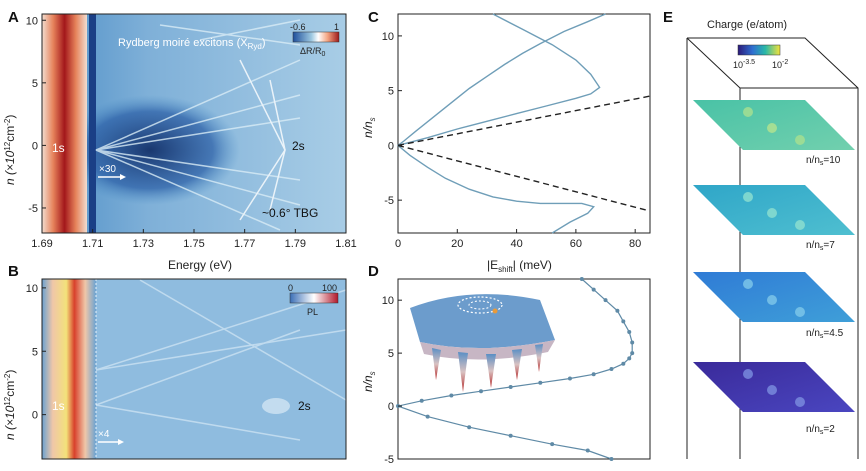  I want to click on panel-label-a: A, so click(13, 17).